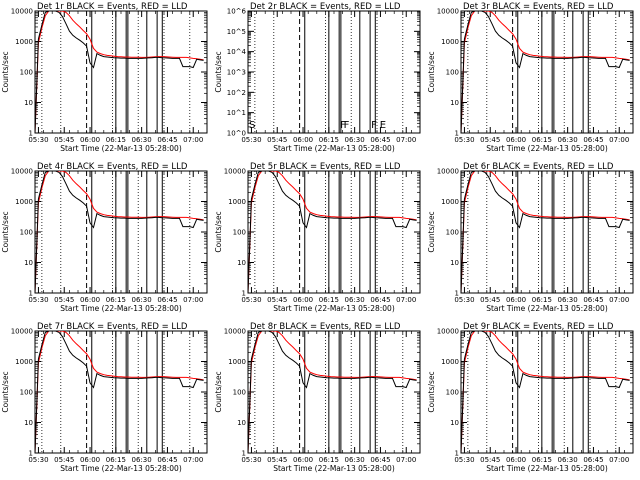 Image resolution: width=640 pixels, height=480 pixels. What do you see at coordinates (112, 7) in the screenshot?
I see `chart-title: Det 1r BLACK = Events, RED = LLD` at bounding box center [112, 7].